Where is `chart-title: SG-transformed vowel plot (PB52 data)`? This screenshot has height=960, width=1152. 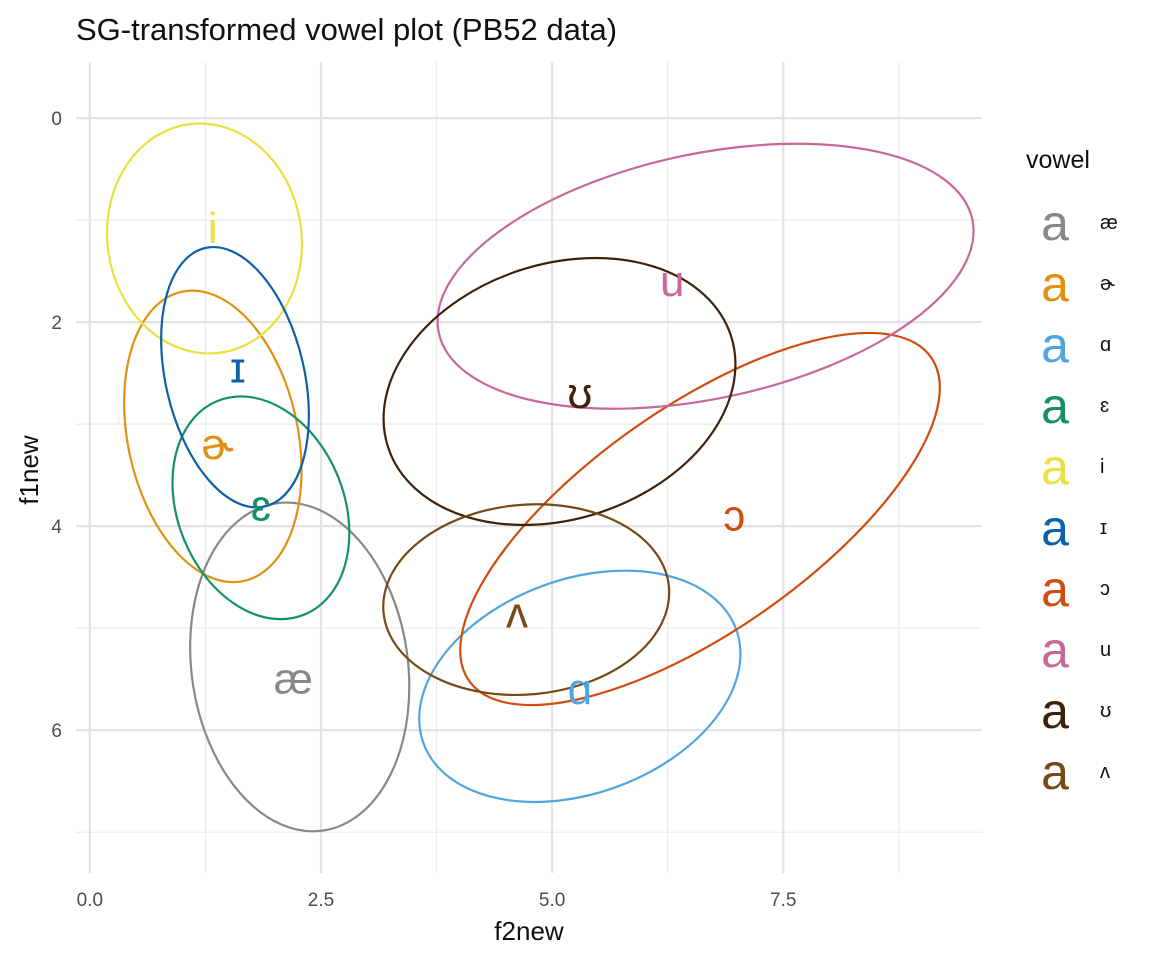 chart-title: SG-transformed vowel plot (PB52 data) is located at coordinates (346, 29).